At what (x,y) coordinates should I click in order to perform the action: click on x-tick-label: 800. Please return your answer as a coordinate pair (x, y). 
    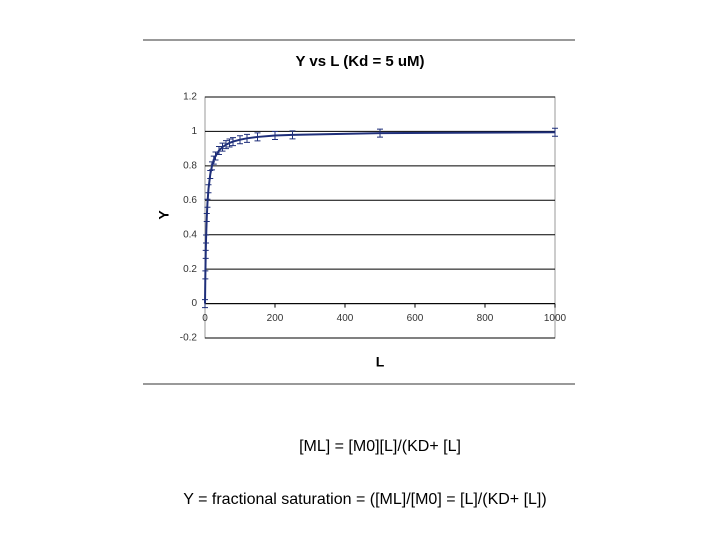
    Looking at the image, I should click on (485, 318).